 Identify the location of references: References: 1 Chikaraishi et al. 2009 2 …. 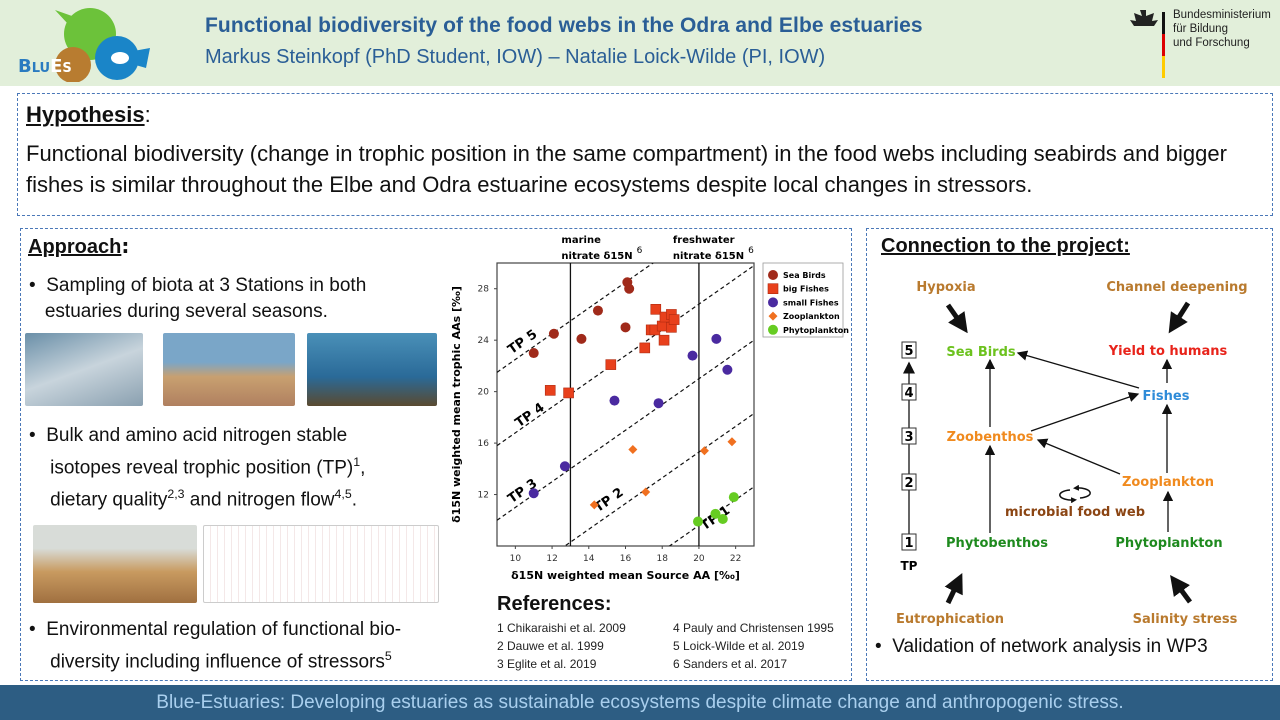
(672, 632).